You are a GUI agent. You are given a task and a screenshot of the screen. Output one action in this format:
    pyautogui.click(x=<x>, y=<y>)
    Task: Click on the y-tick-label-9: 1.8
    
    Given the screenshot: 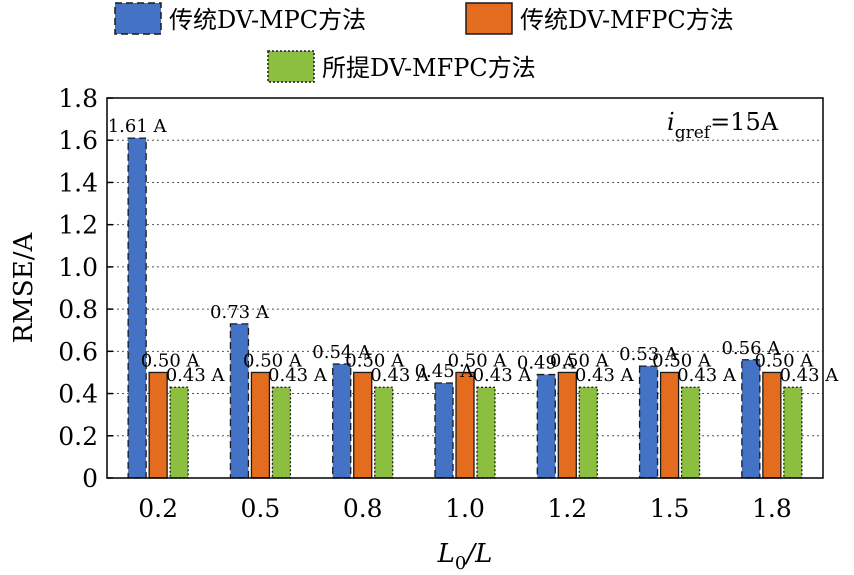 What is the action you would take?
    pyautogui.click(x=78, y=98)
    